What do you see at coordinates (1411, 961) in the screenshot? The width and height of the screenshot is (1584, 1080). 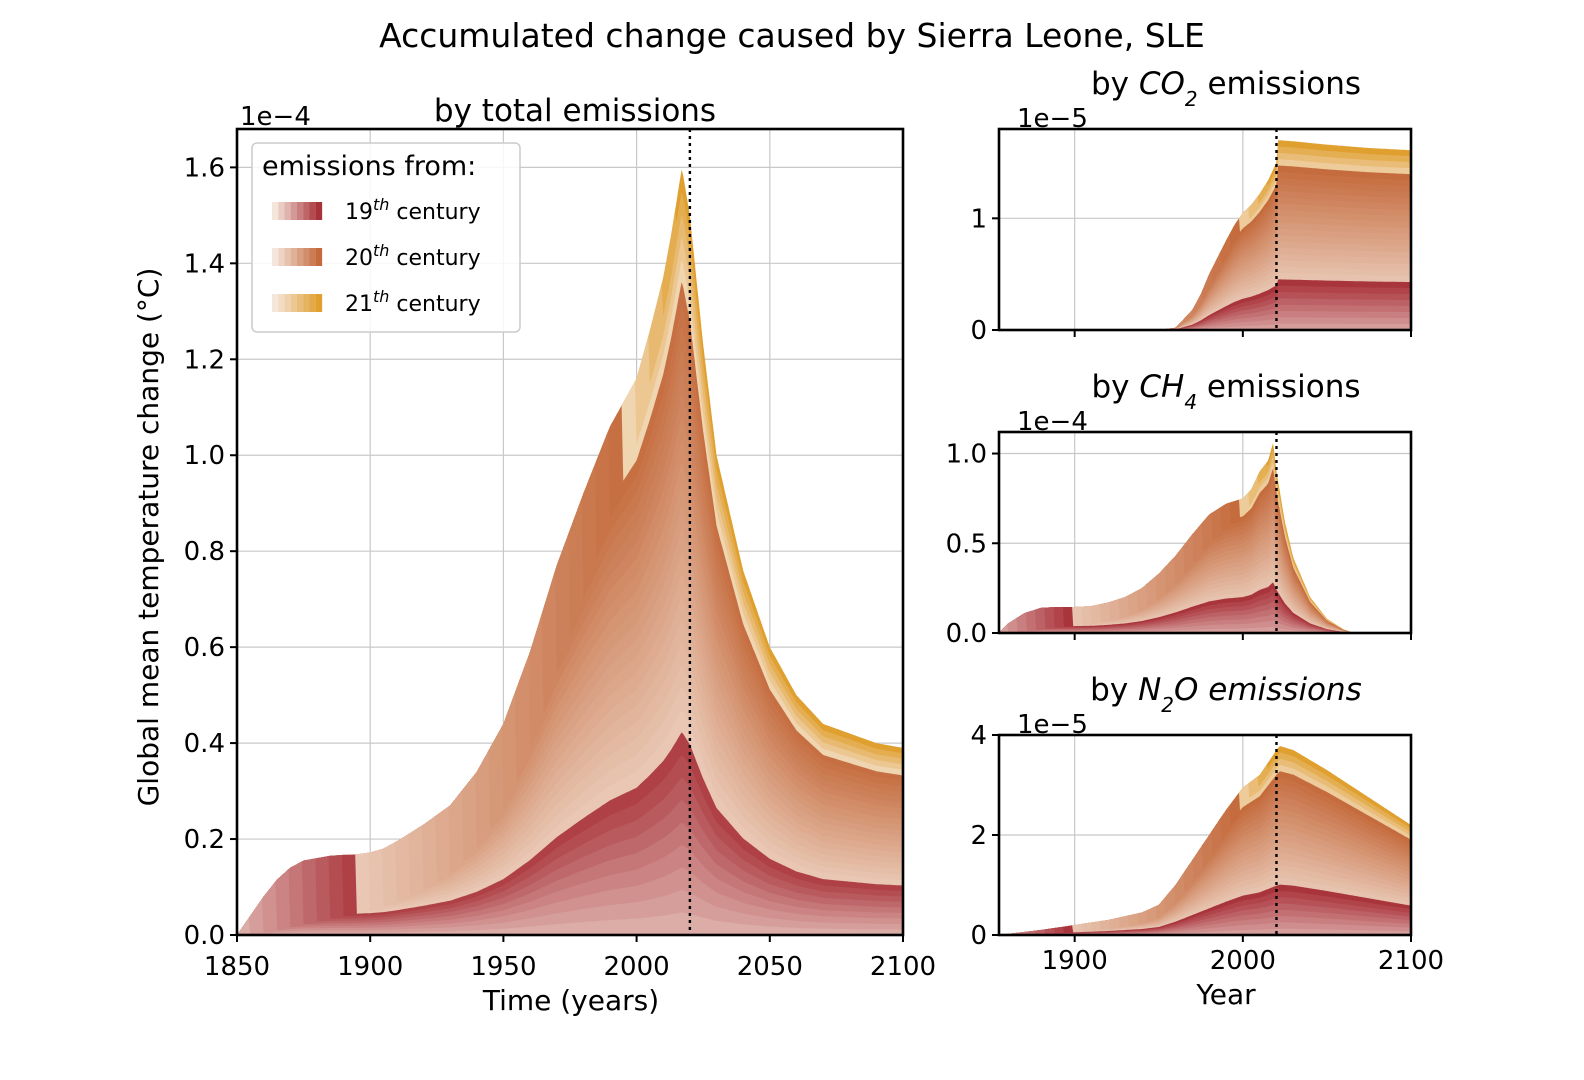 I see `n2o-x-tick-label: 2100` at bounding box center [1411, 961].